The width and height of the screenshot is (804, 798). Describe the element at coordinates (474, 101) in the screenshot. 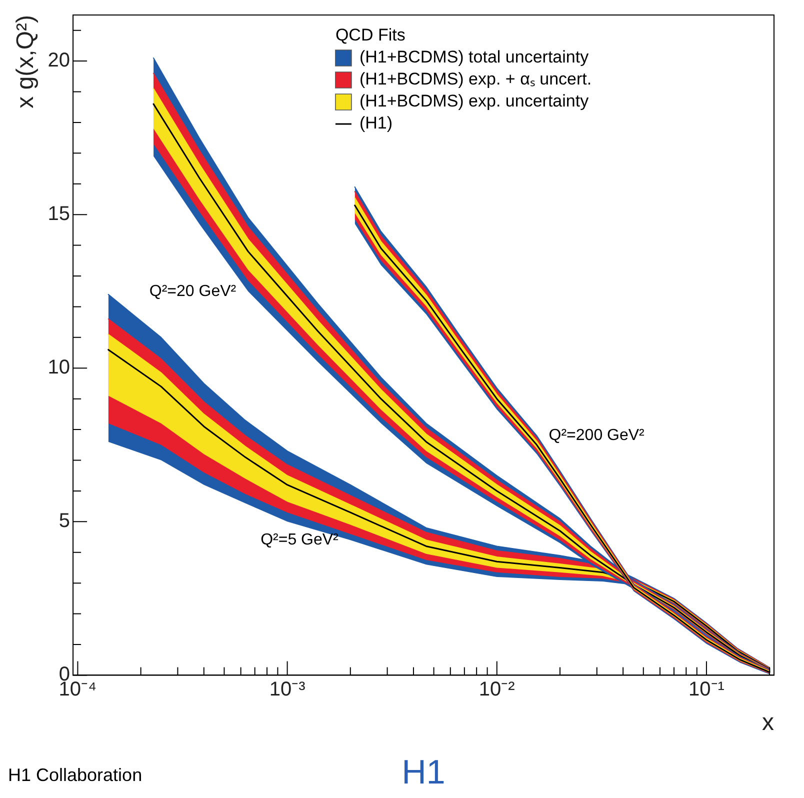

I see `legend-label: (H1+BCDMS) exp. uncertainty` at that location.